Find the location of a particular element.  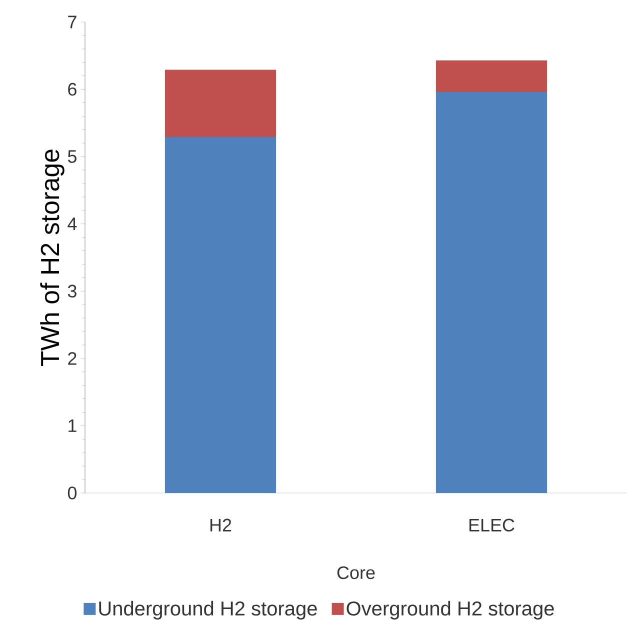

x-tick-label: ELEC is located at coordinates (491, 525).